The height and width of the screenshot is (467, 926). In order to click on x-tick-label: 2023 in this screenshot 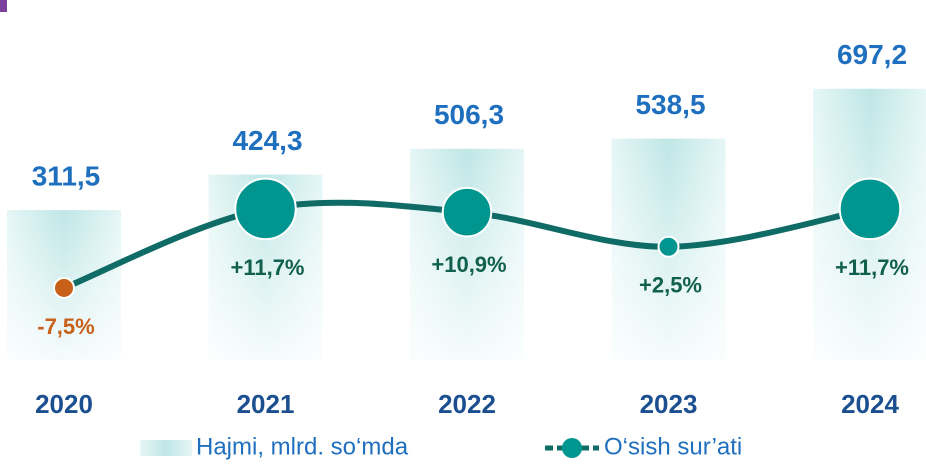, I will do `click(669, 404)`.